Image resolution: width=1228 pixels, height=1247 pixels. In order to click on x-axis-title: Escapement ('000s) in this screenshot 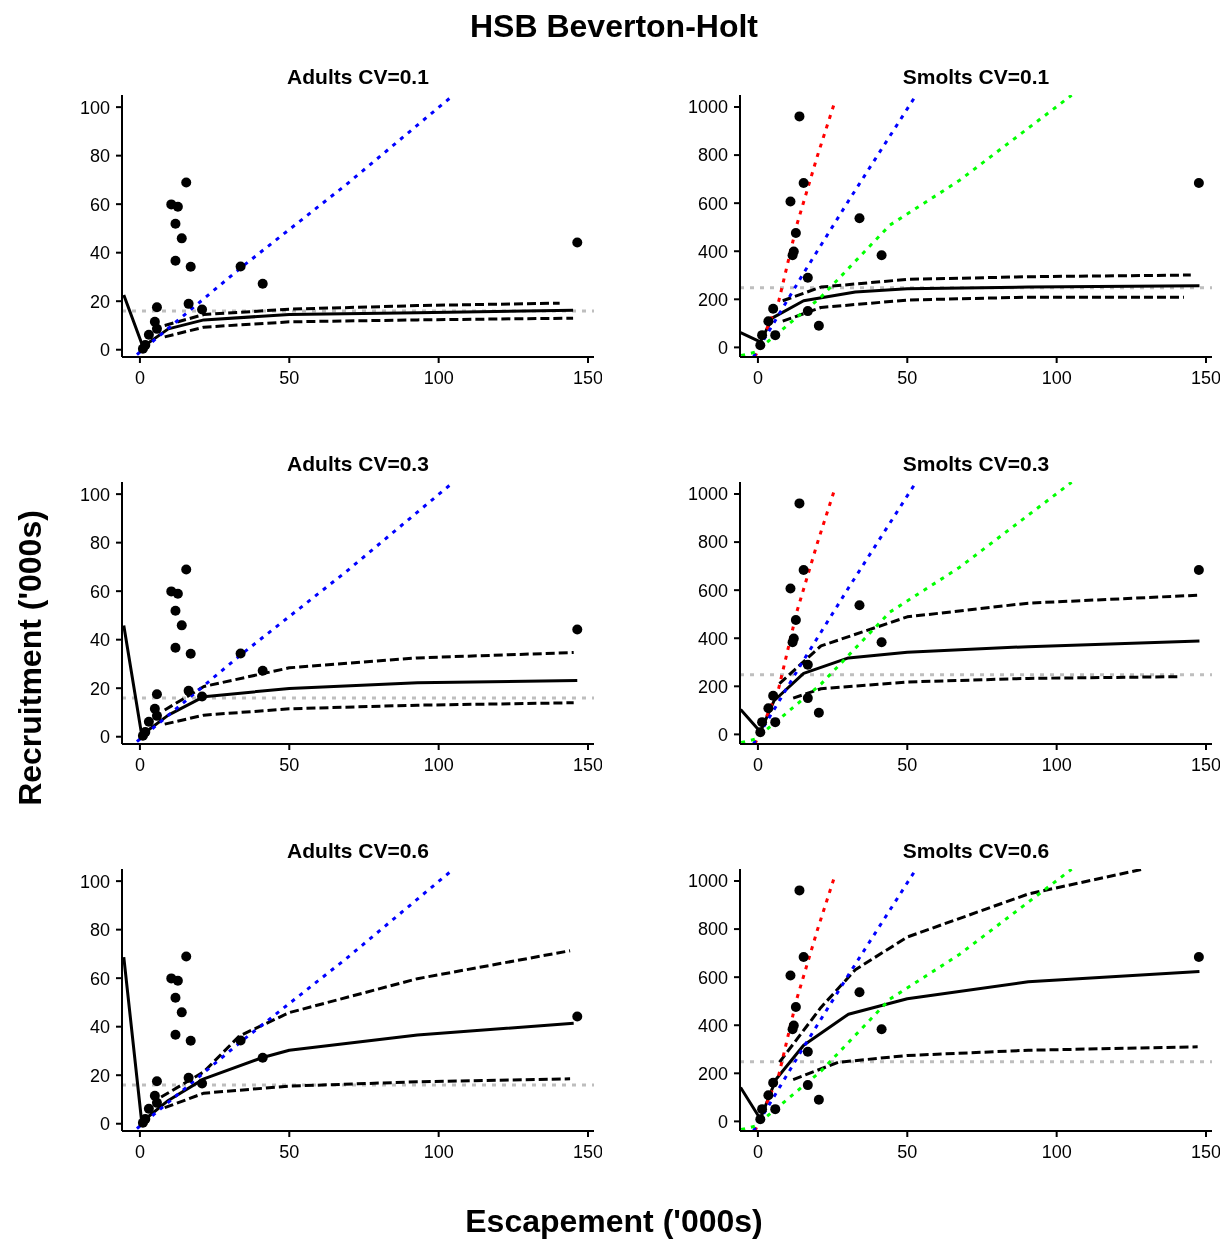, I will do `click(614, 1221)`.